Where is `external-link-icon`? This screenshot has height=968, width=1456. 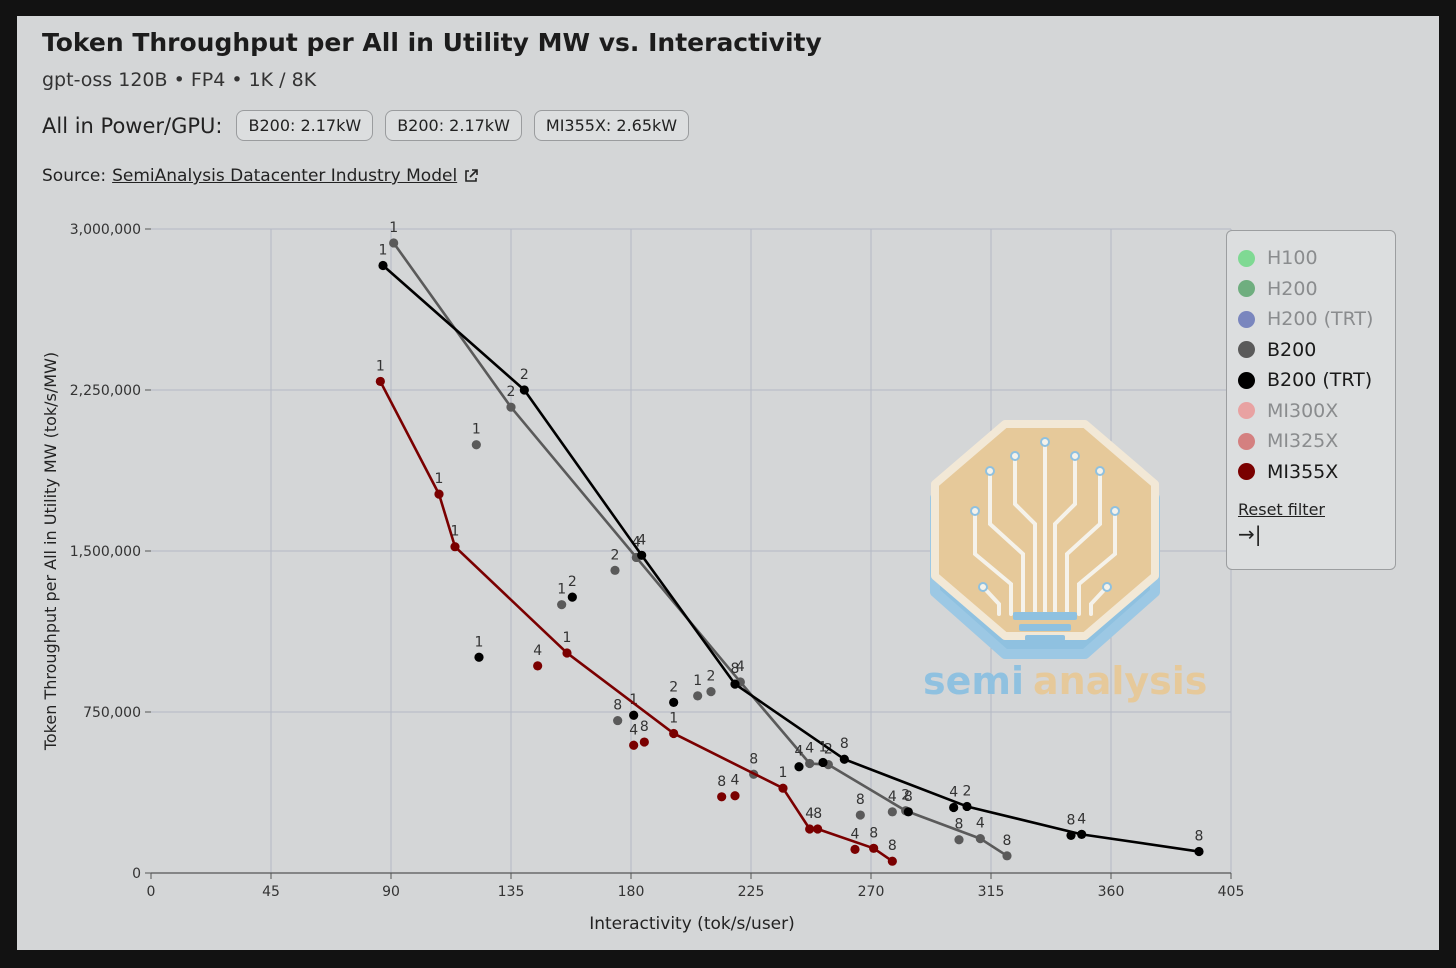 external-link-icon is located at coordinates (471, 176).